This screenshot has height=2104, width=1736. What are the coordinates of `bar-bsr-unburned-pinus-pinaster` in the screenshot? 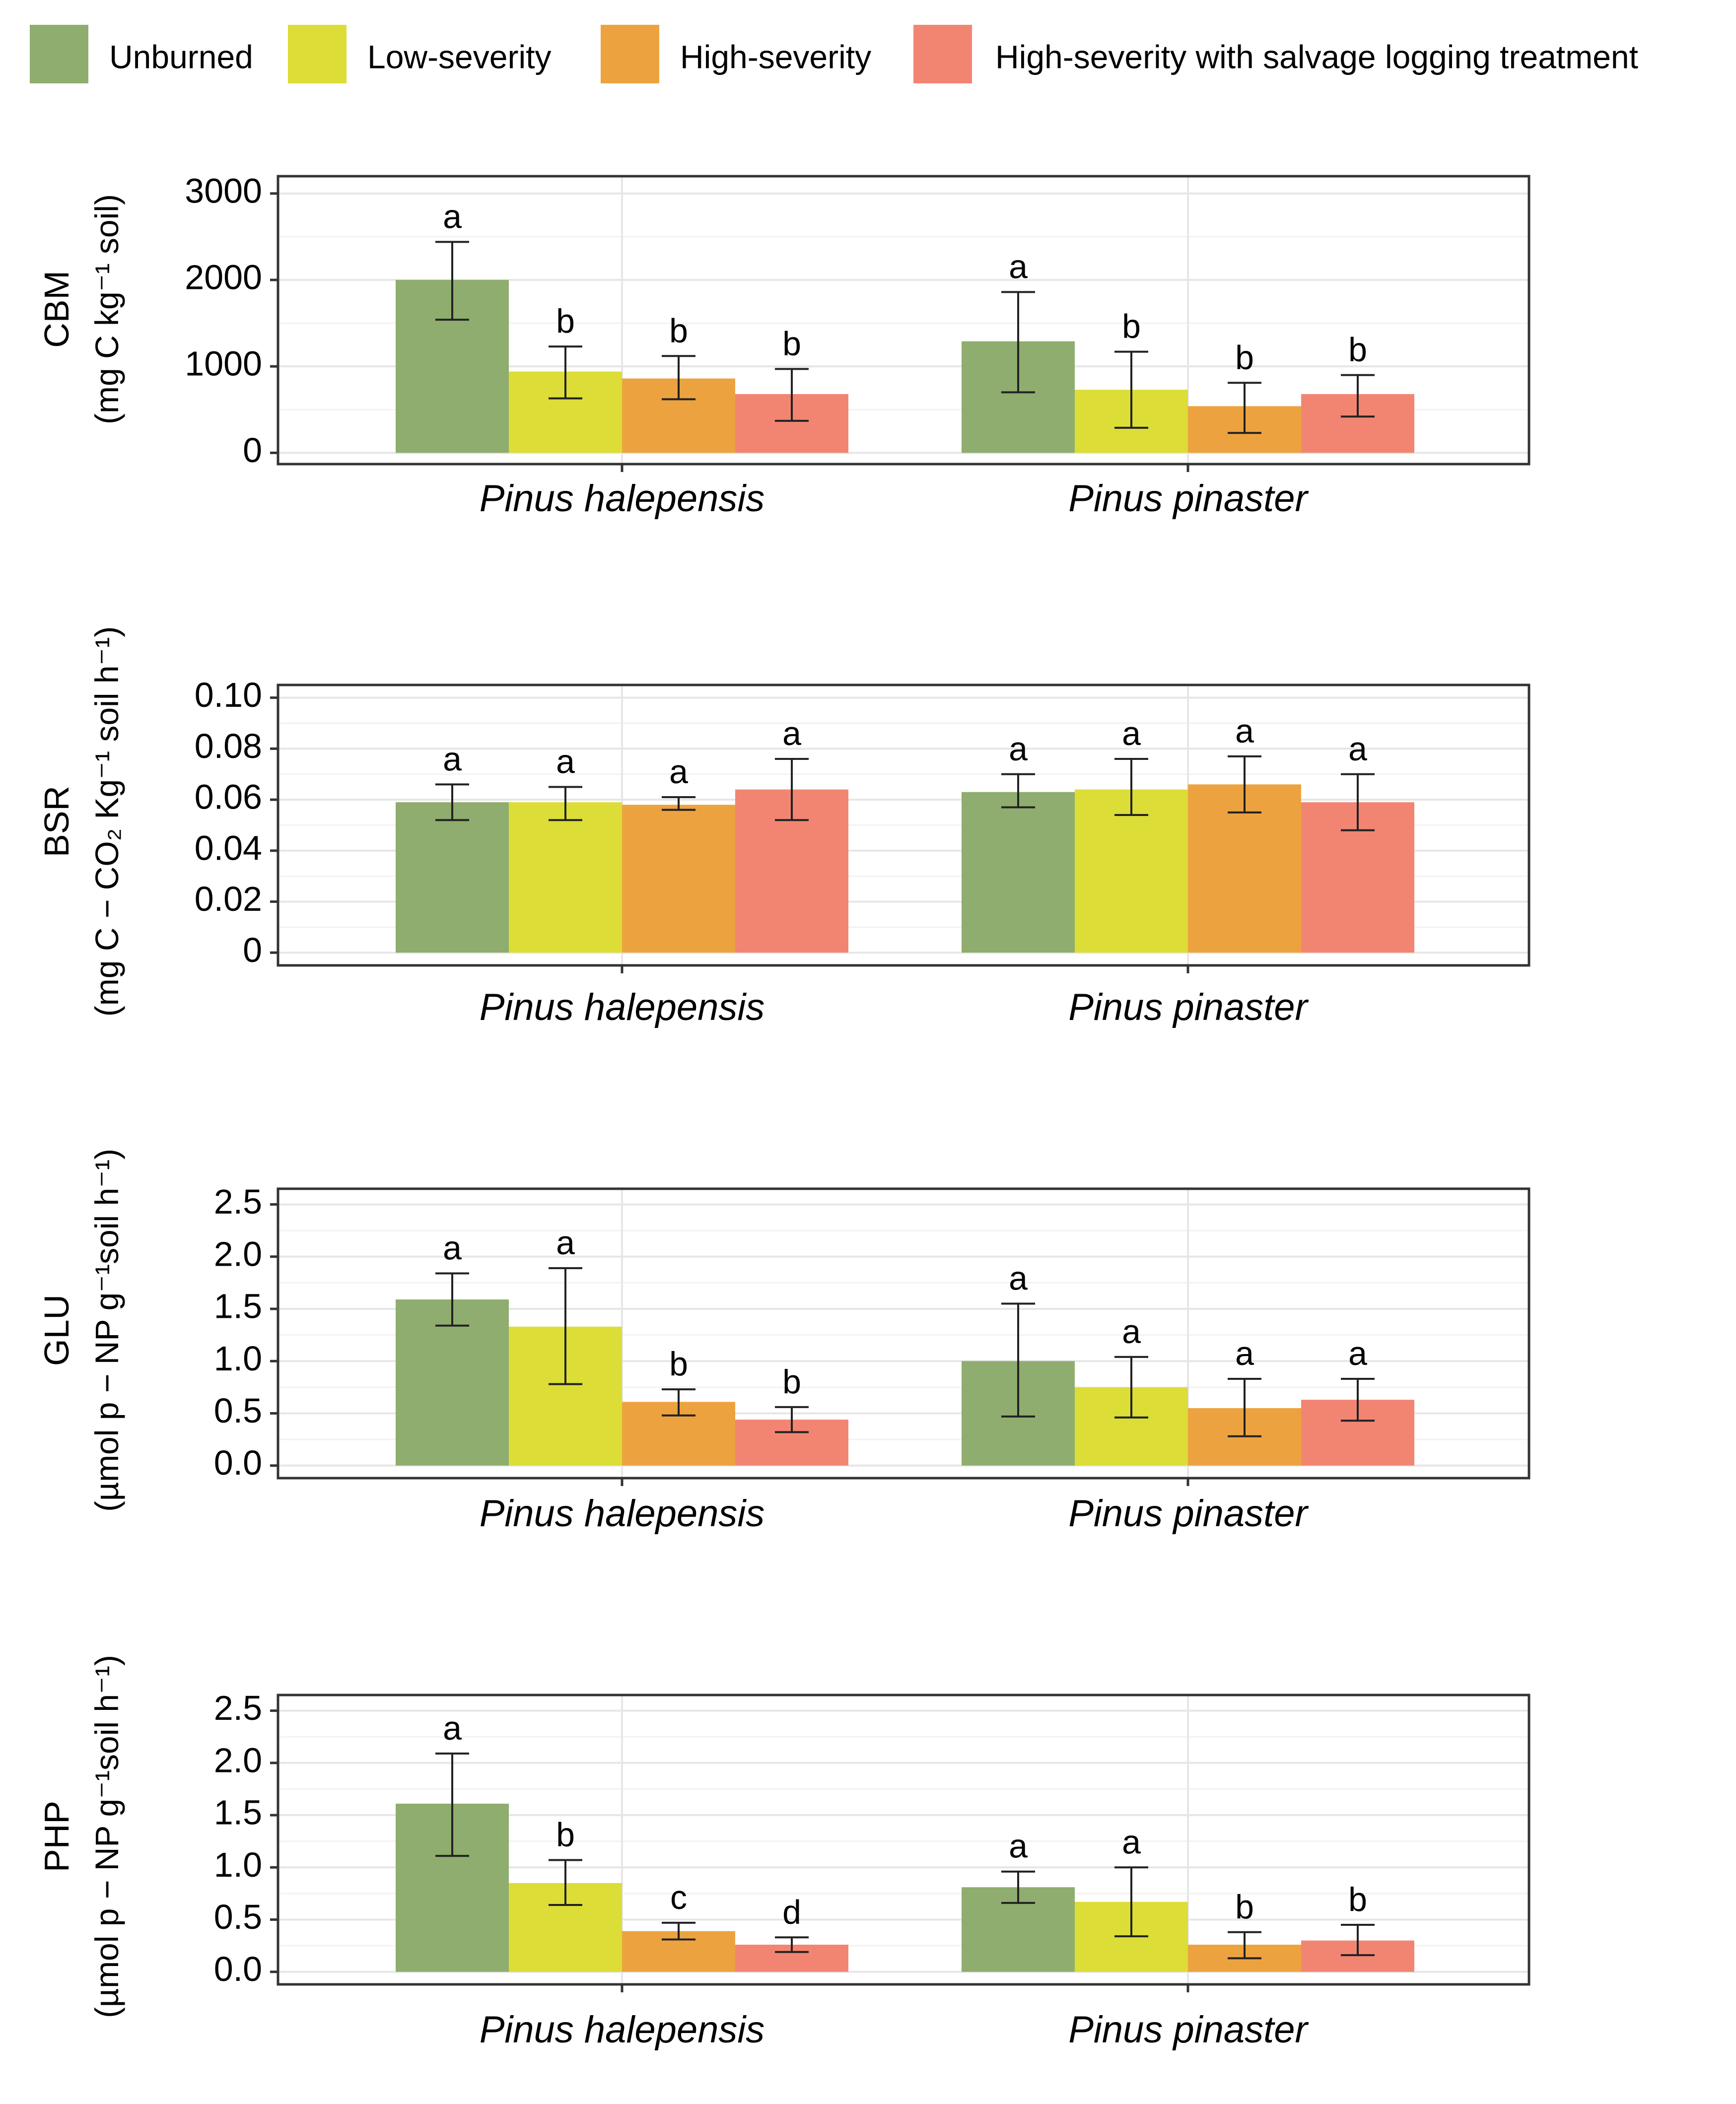 It's located at (1018, 872).